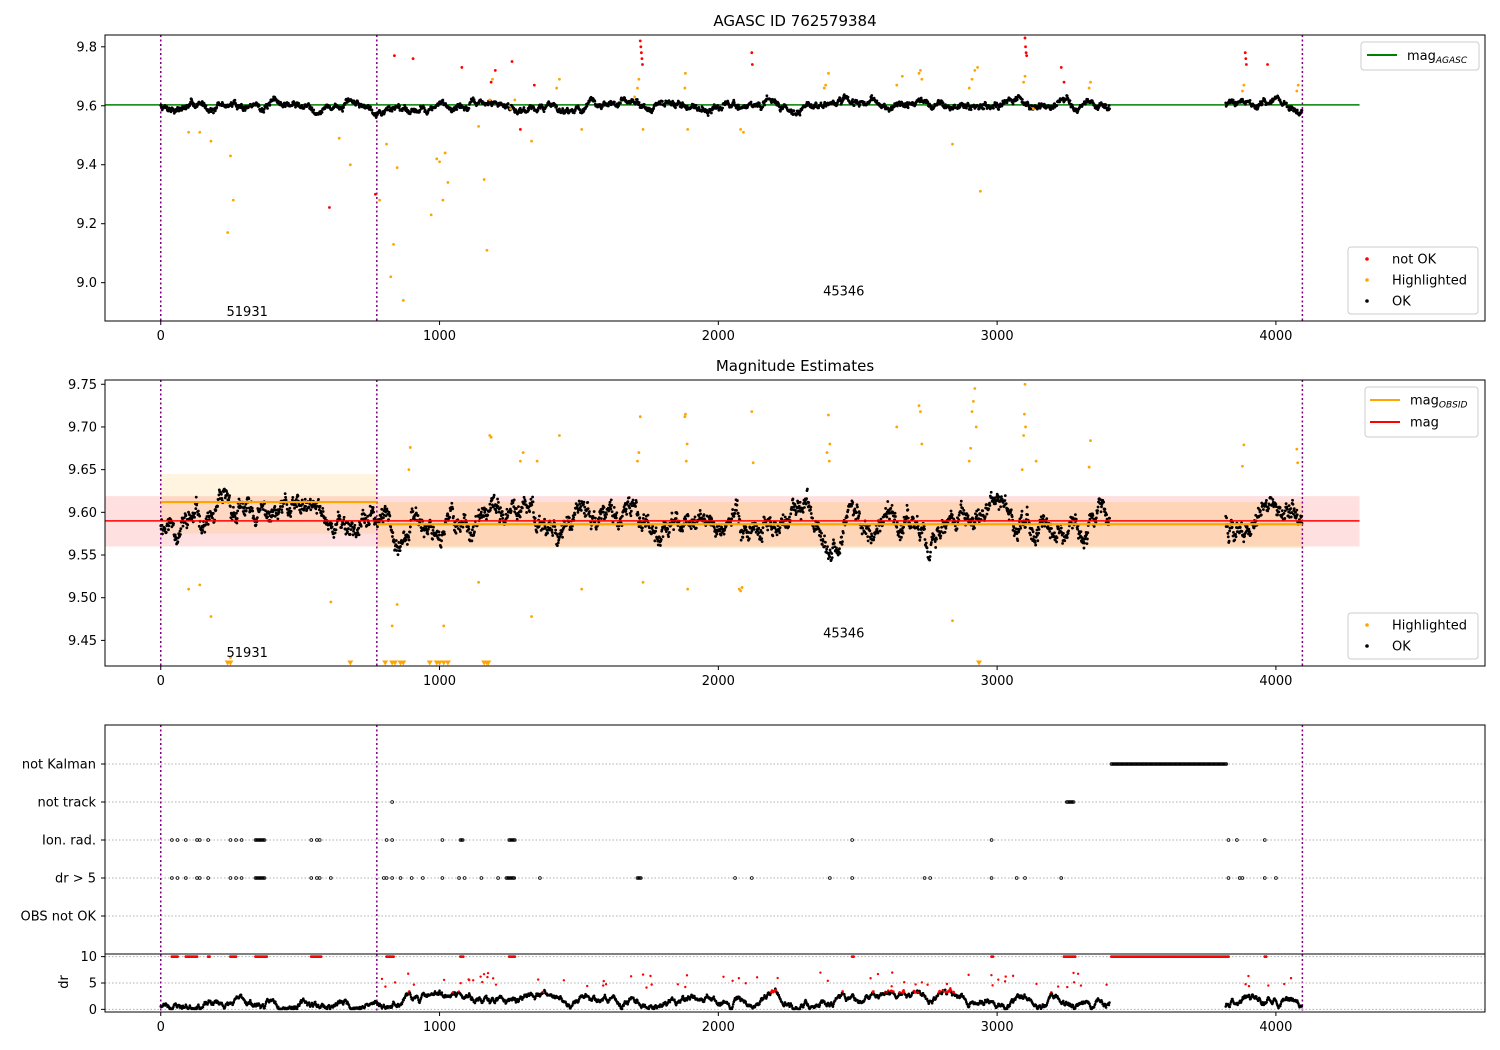 The height and width of the screenshot is (1050, 1500). Describe the element at coordinates (1275, 336) in the screenshot. I see `agasc-xtick-label: 4000` at that location.